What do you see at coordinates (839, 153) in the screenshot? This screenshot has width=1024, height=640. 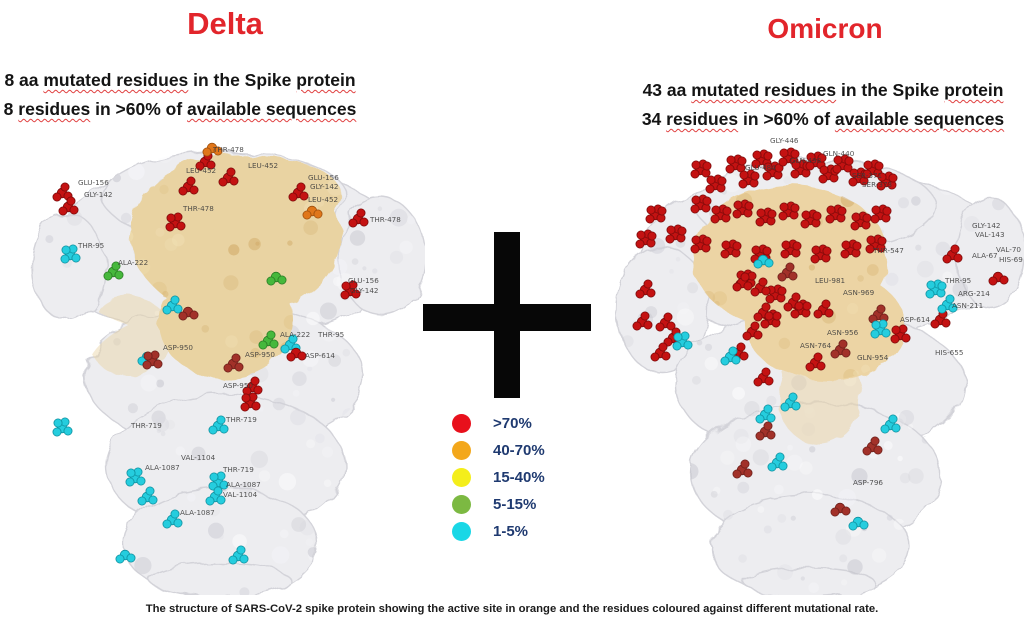 I see `residue-label: GLN-440` at bounding box center [839, 153].